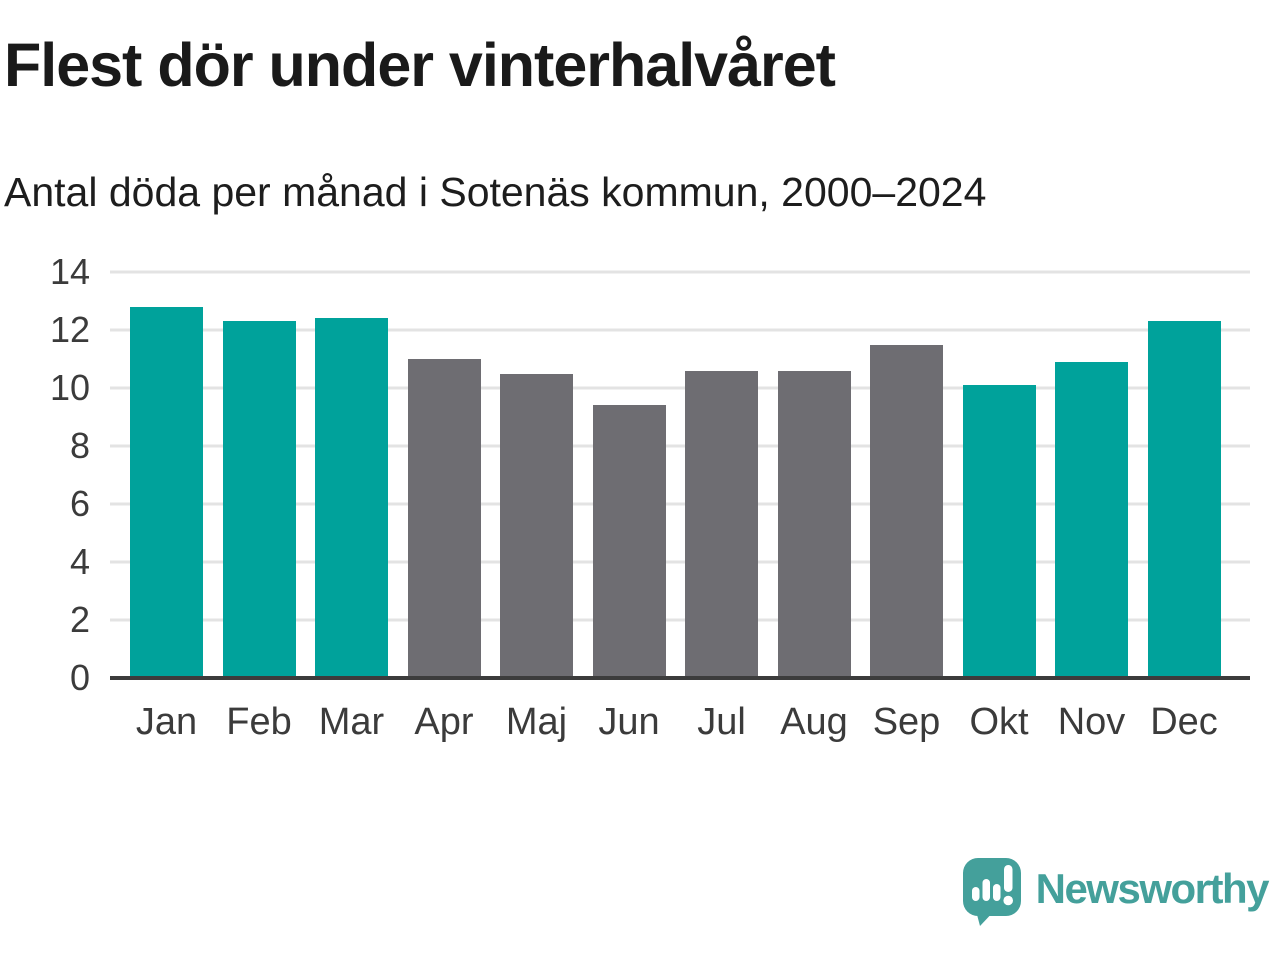 This screenshot has height=960, width=1280. Describe the element at coordinates (420, 65) in the screenshot. I see `chart-title: Flest dör under vinterhalvåret` at that location.